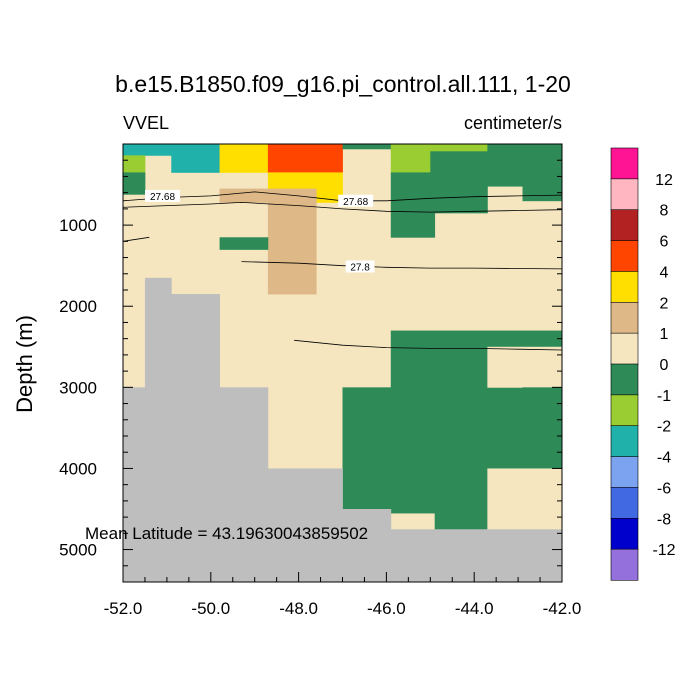  What do you see at coordinates (78, 225) in the screenshot?
I see `y-tick-label: 1000` at bounding box center [78, 225].